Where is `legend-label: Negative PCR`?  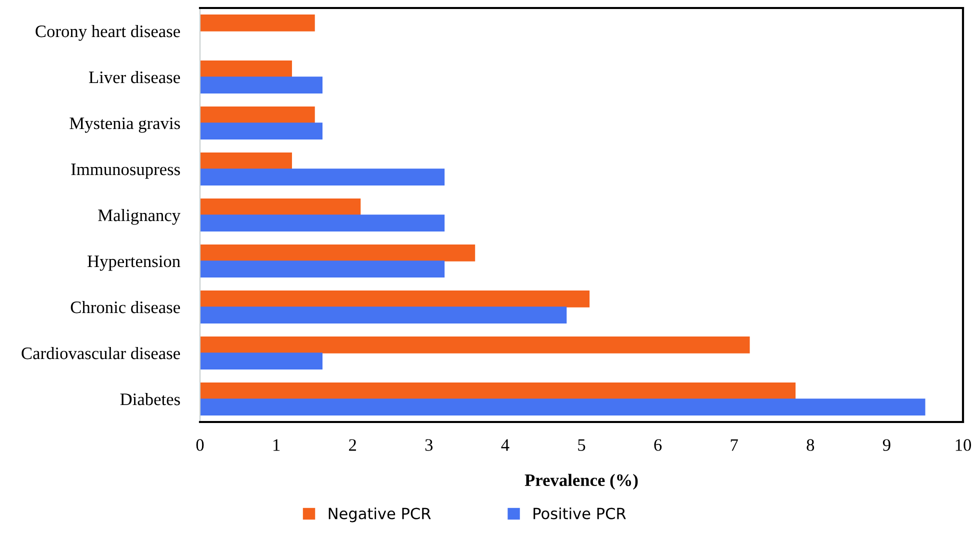 legend-label: Negative PCR is located at coordinates (379, 514).